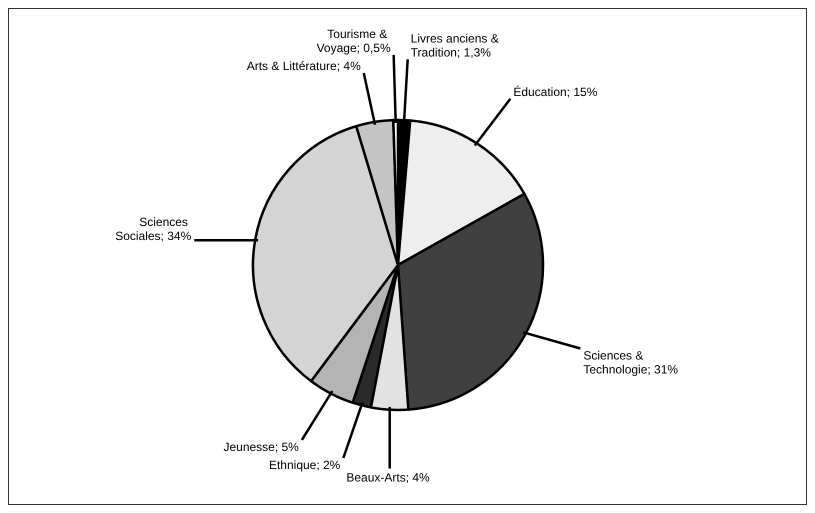  What do you see at coordinates (388, 477) in the screenshot?
I see `slice-label: Beaux-Arts; 4%` at bounding box center [388, 477].